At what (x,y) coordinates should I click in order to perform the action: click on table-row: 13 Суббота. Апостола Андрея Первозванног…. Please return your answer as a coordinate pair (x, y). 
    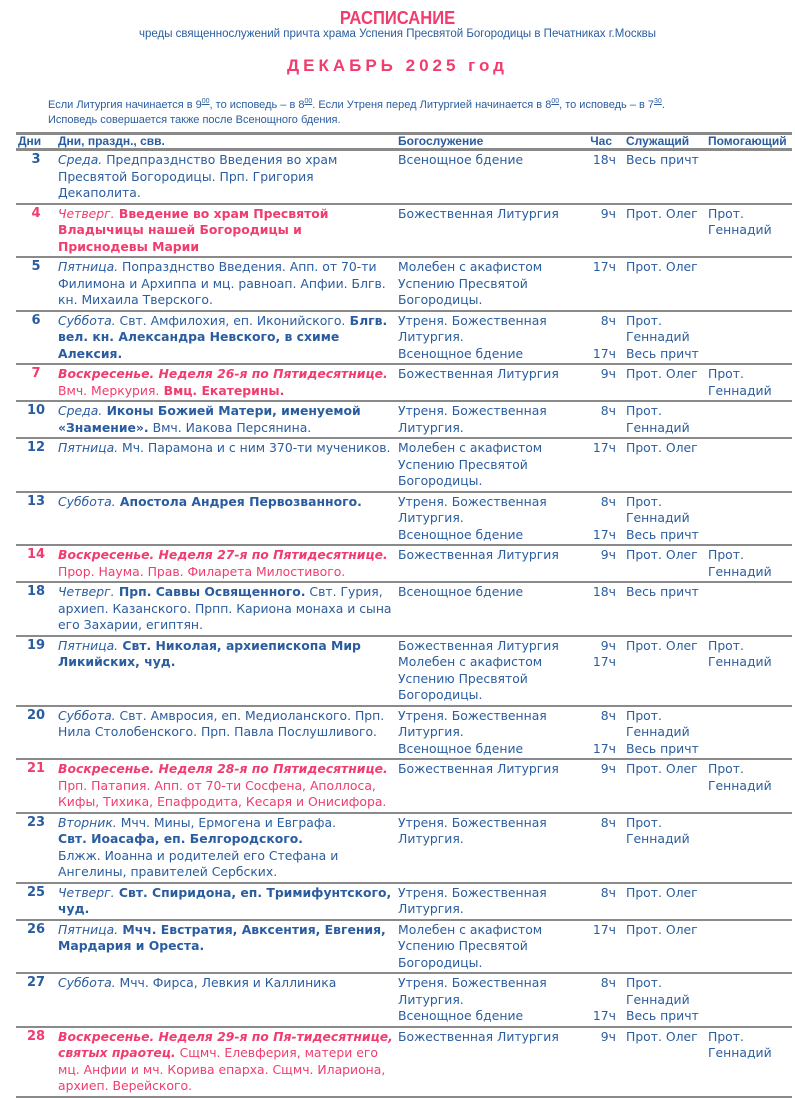
    Looking at the image, I should click on (404, 518).